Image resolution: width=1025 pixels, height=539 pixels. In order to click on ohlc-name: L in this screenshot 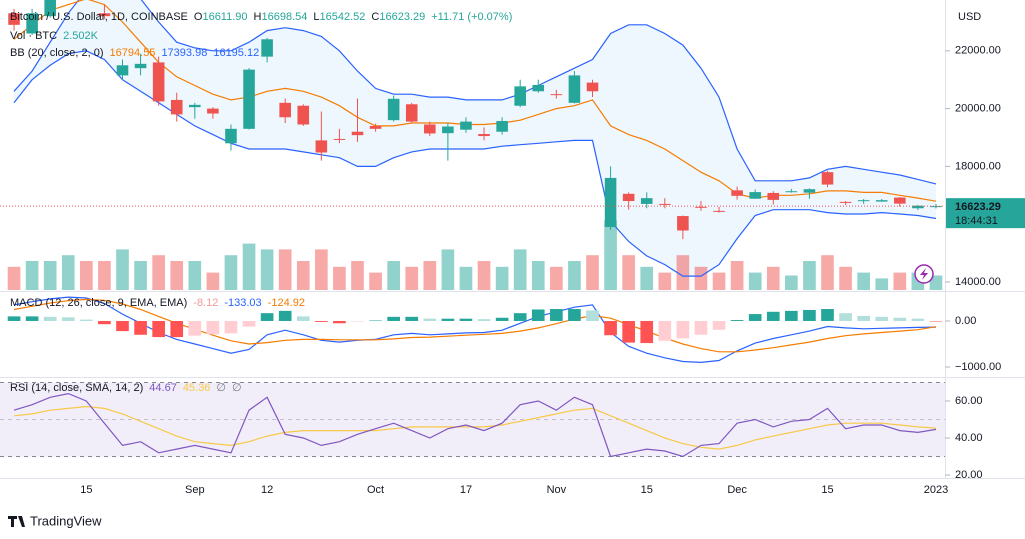, I will do `click(316, 17)`.